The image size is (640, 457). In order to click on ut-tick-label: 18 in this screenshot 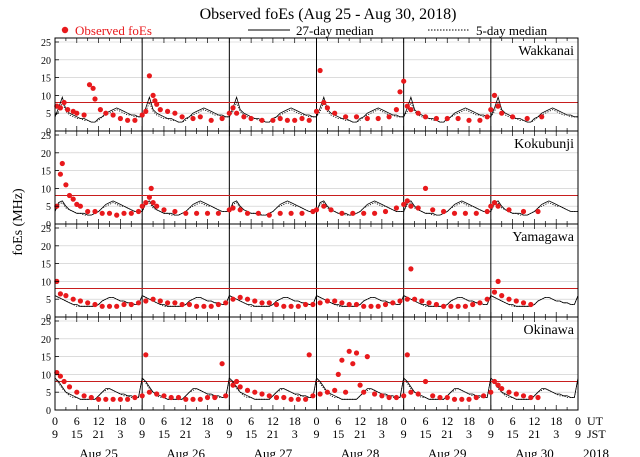, I will do `click(208, 421)`.